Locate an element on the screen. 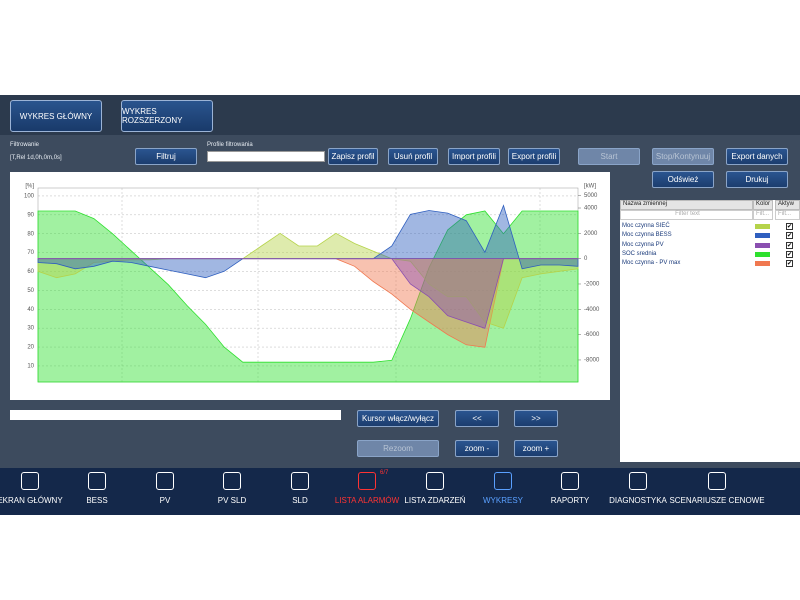  nav-item: SCENARIUSZE CENOWE is located at coordinates (717, 500).